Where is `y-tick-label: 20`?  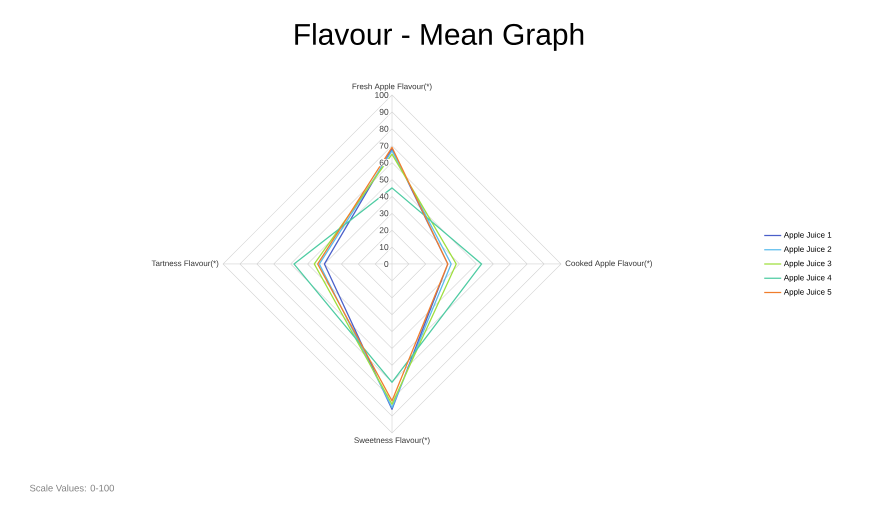
y-tick-label: 20 is located at coordinates (384, 230).